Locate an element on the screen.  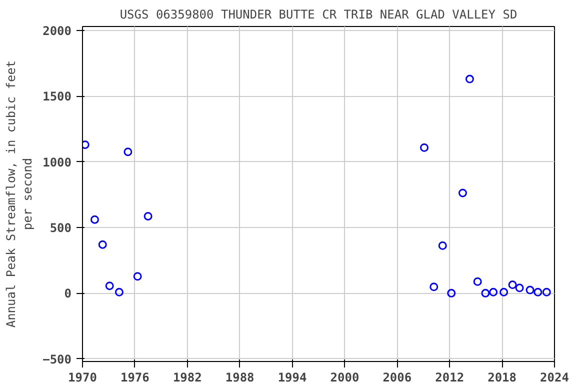
x-tick-label: 2018 is located at coordinates (502, 377).